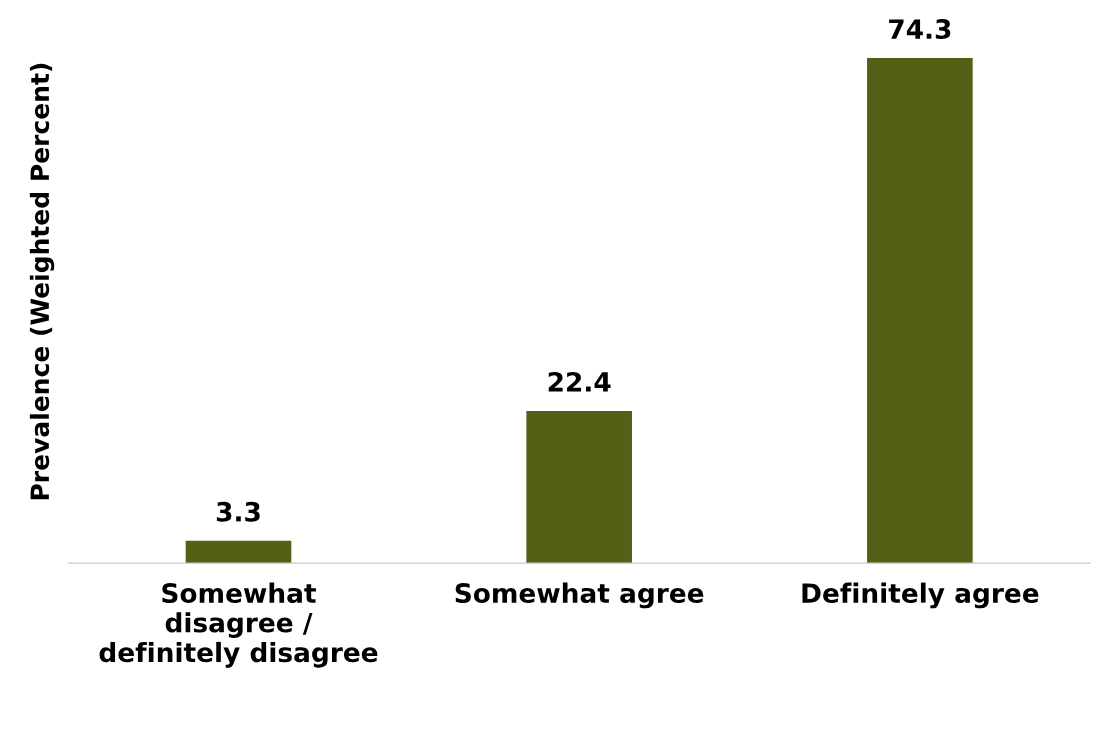  I want to click on x-tick-label: Somewhat agree, so click(579, 595).